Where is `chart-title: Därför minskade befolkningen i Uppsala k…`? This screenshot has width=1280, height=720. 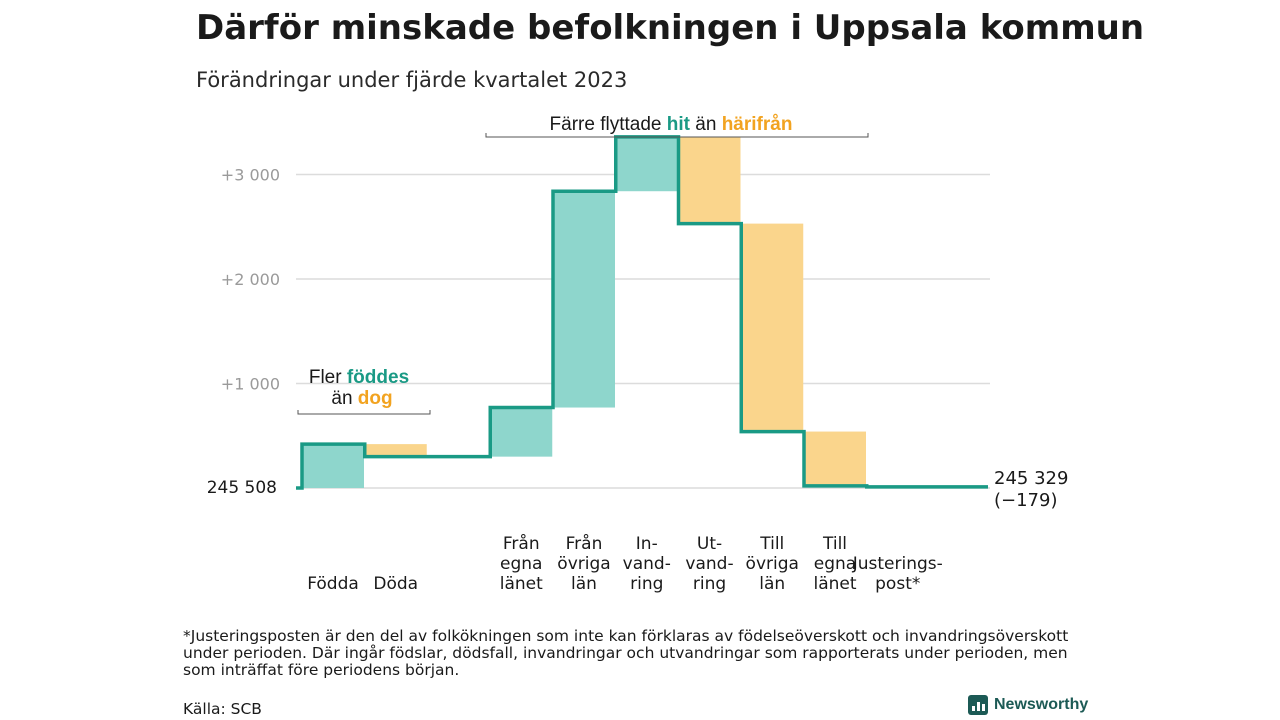 chart-title: Därför minskade befolkningen i Uppsala k… is located at coordinates (670, 28).